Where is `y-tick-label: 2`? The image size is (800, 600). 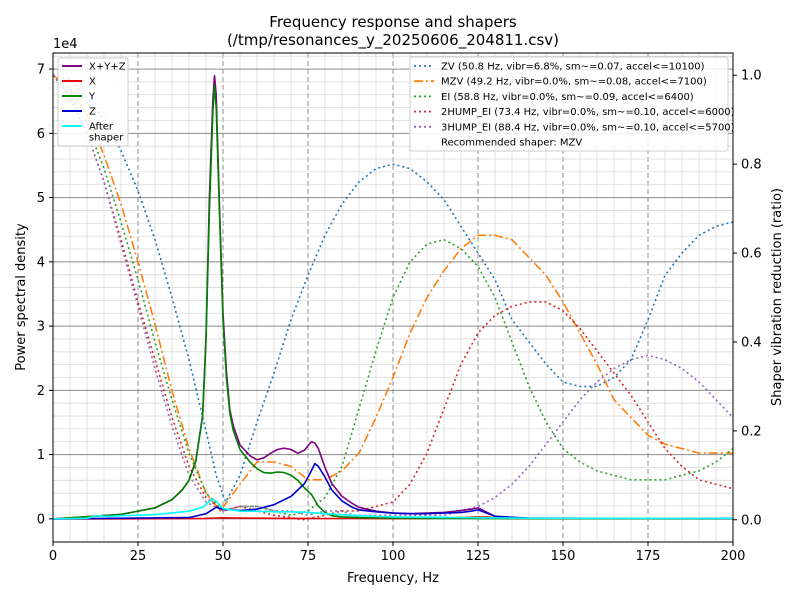
y-tick-label: 2 is located at coordinates (41, 391).